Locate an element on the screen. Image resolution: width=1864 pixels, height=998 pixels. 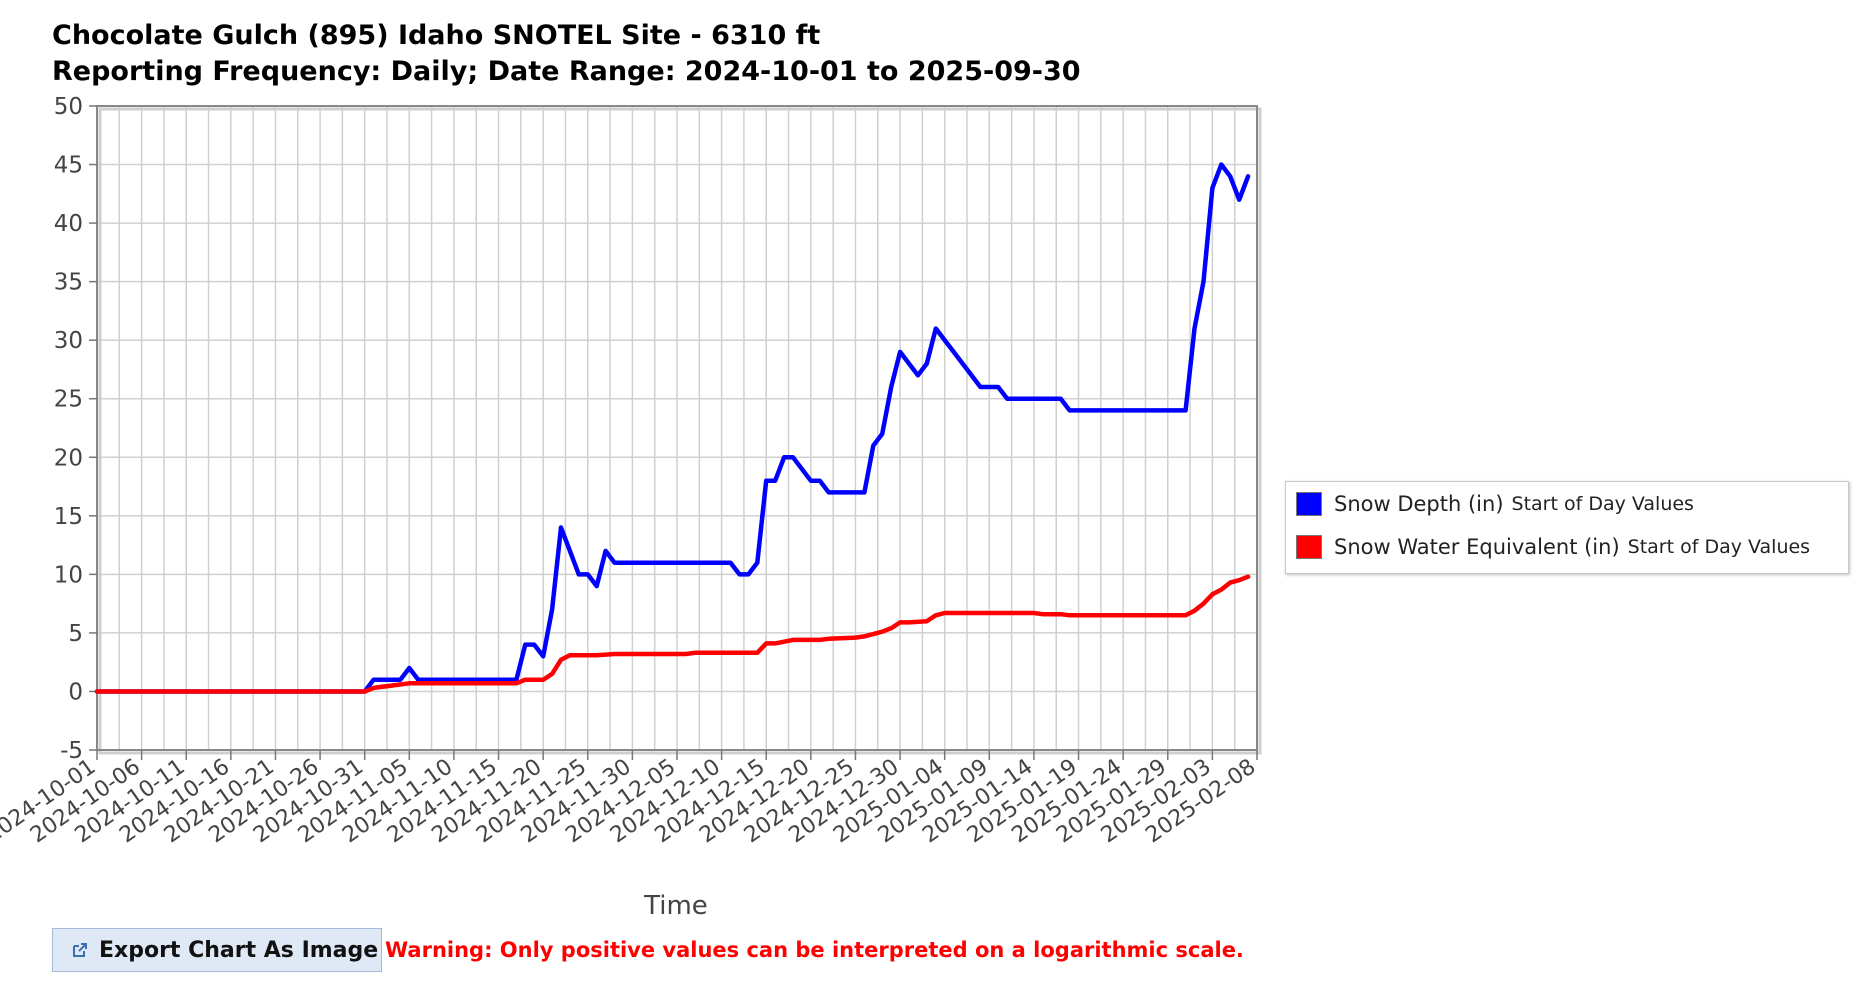
y-tick-label: 15 is located at coordinates (68, 517).